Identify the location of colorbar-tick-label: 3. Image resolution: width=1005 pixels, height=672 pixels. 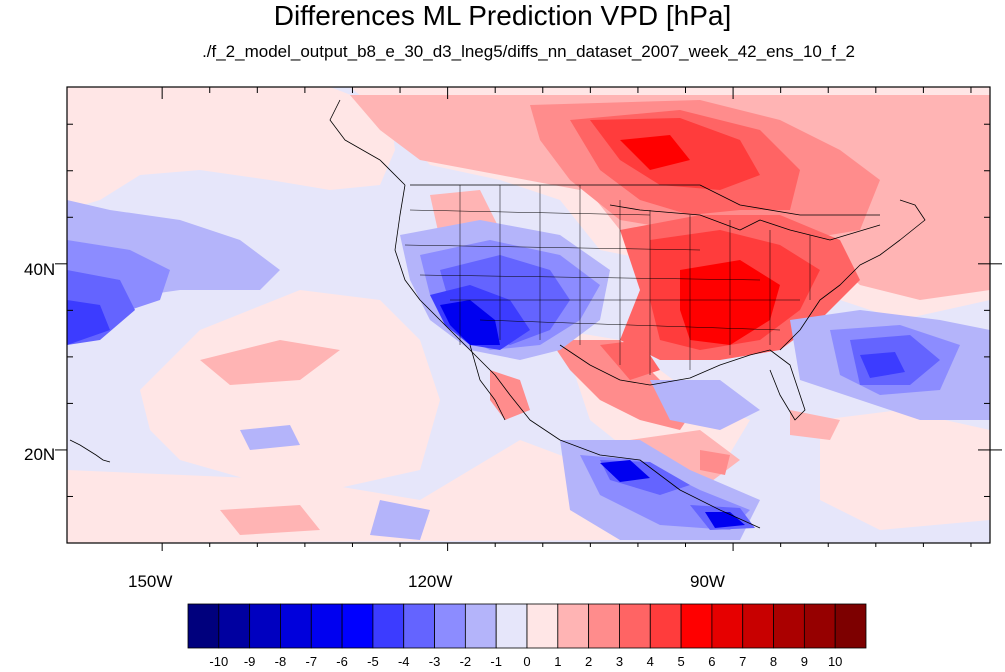
(619, 661).